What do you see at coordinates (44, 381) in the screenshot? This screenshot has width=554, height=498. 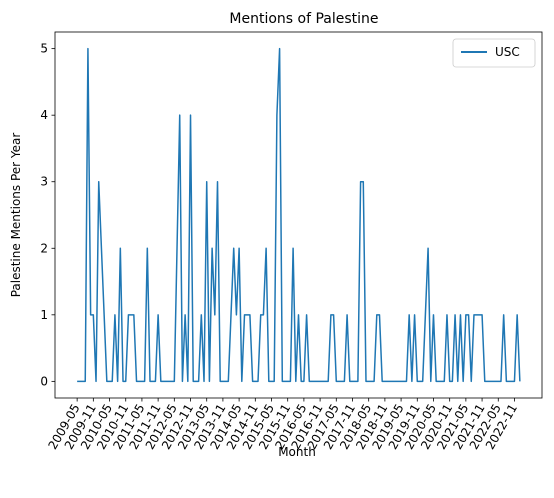 I see `y-tick-label: 0` at bounding box center [44, 381].